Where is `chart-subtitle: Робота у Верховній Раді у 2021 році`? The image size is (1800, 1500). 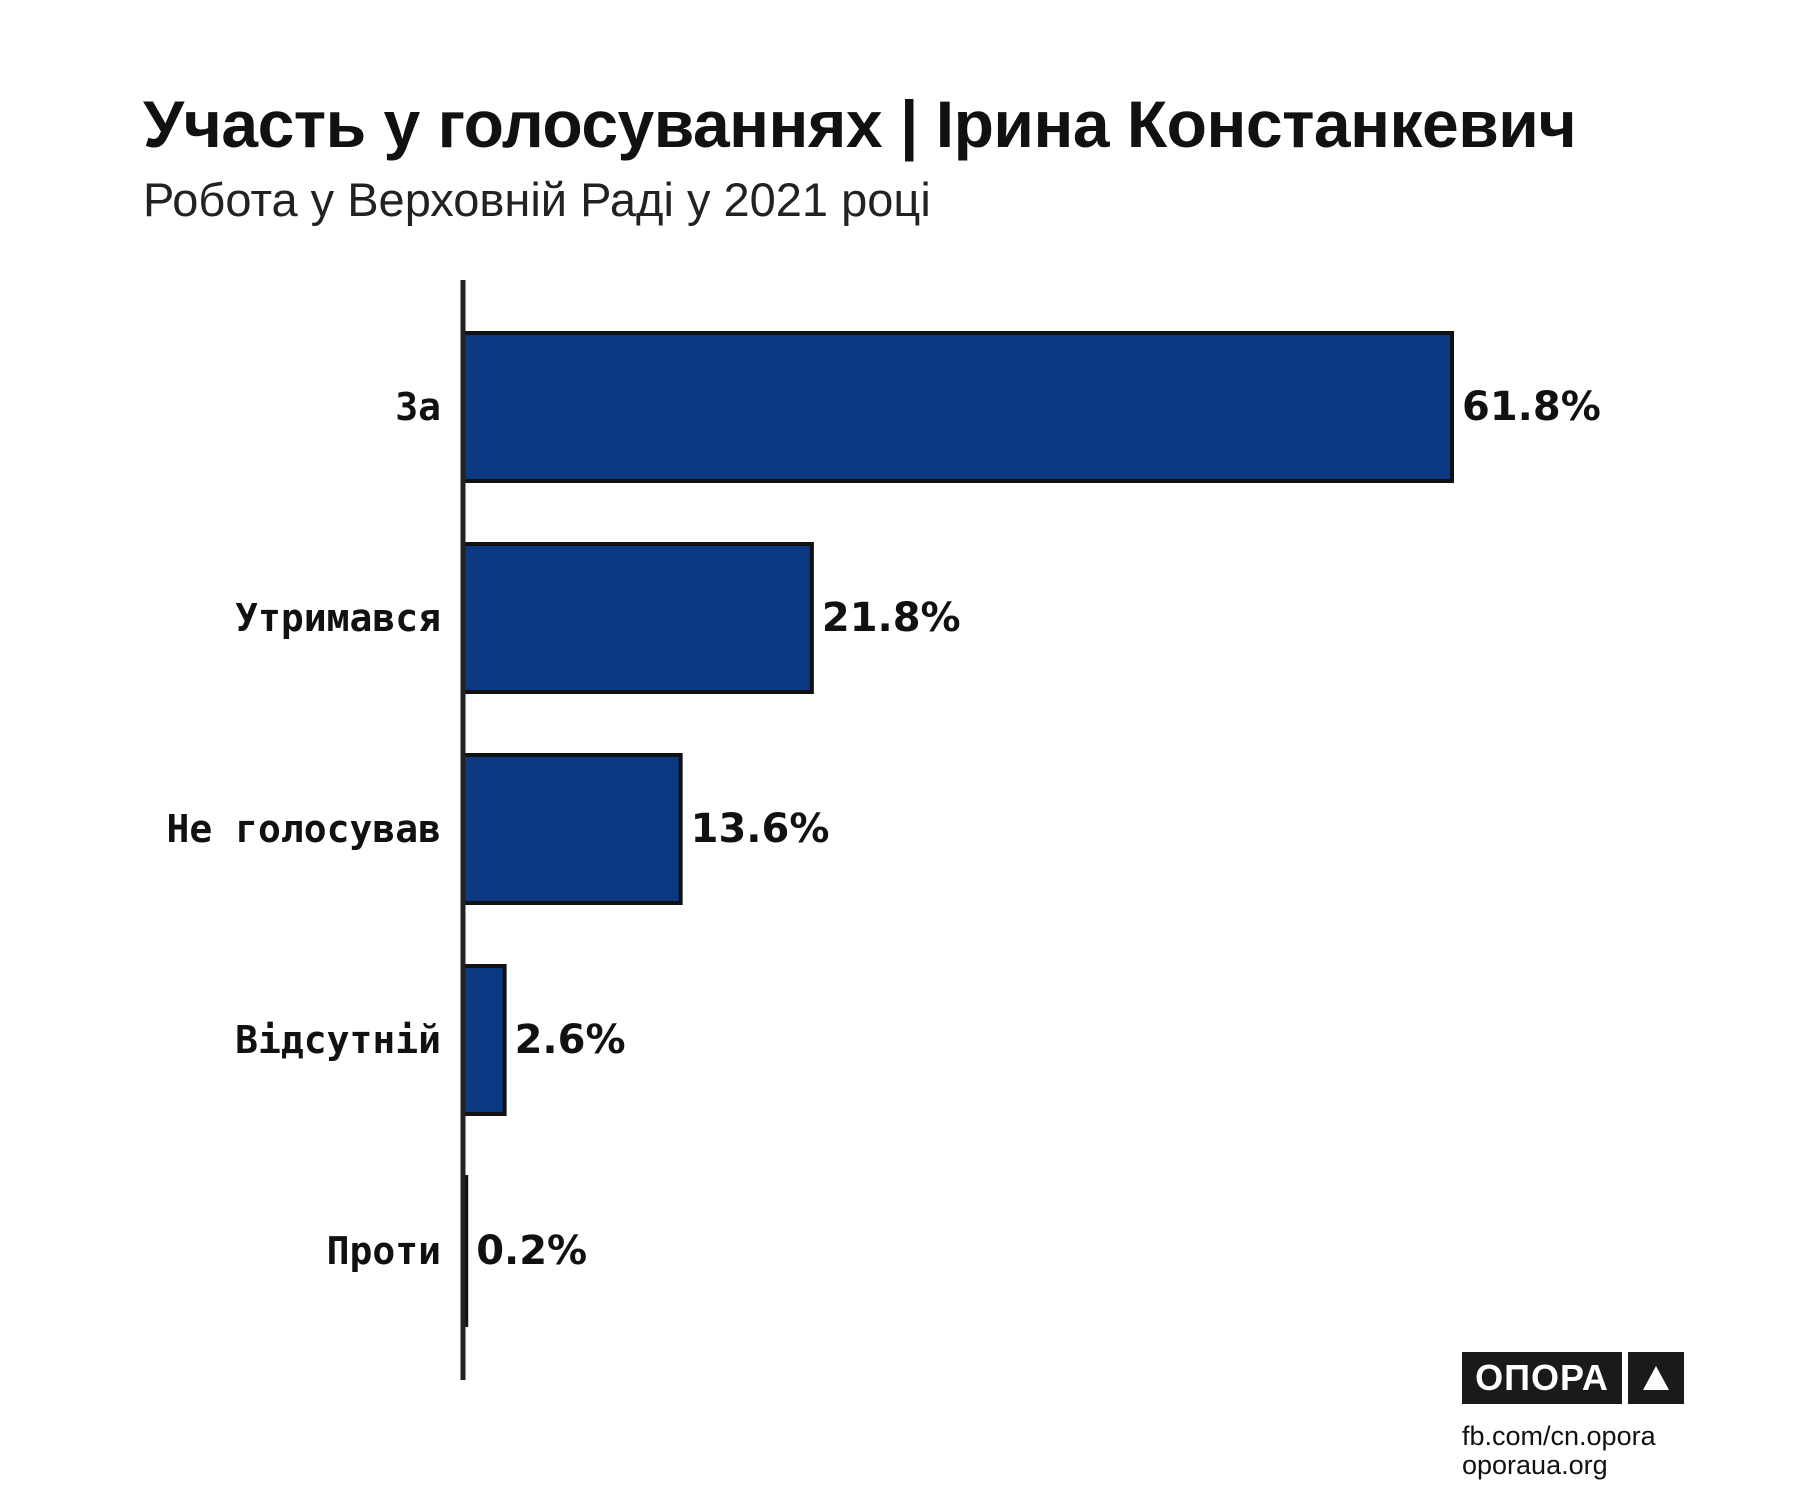 chart-subtitle: Робота у Верховній Раді у 2021 році is located at coordinates (537, 199).